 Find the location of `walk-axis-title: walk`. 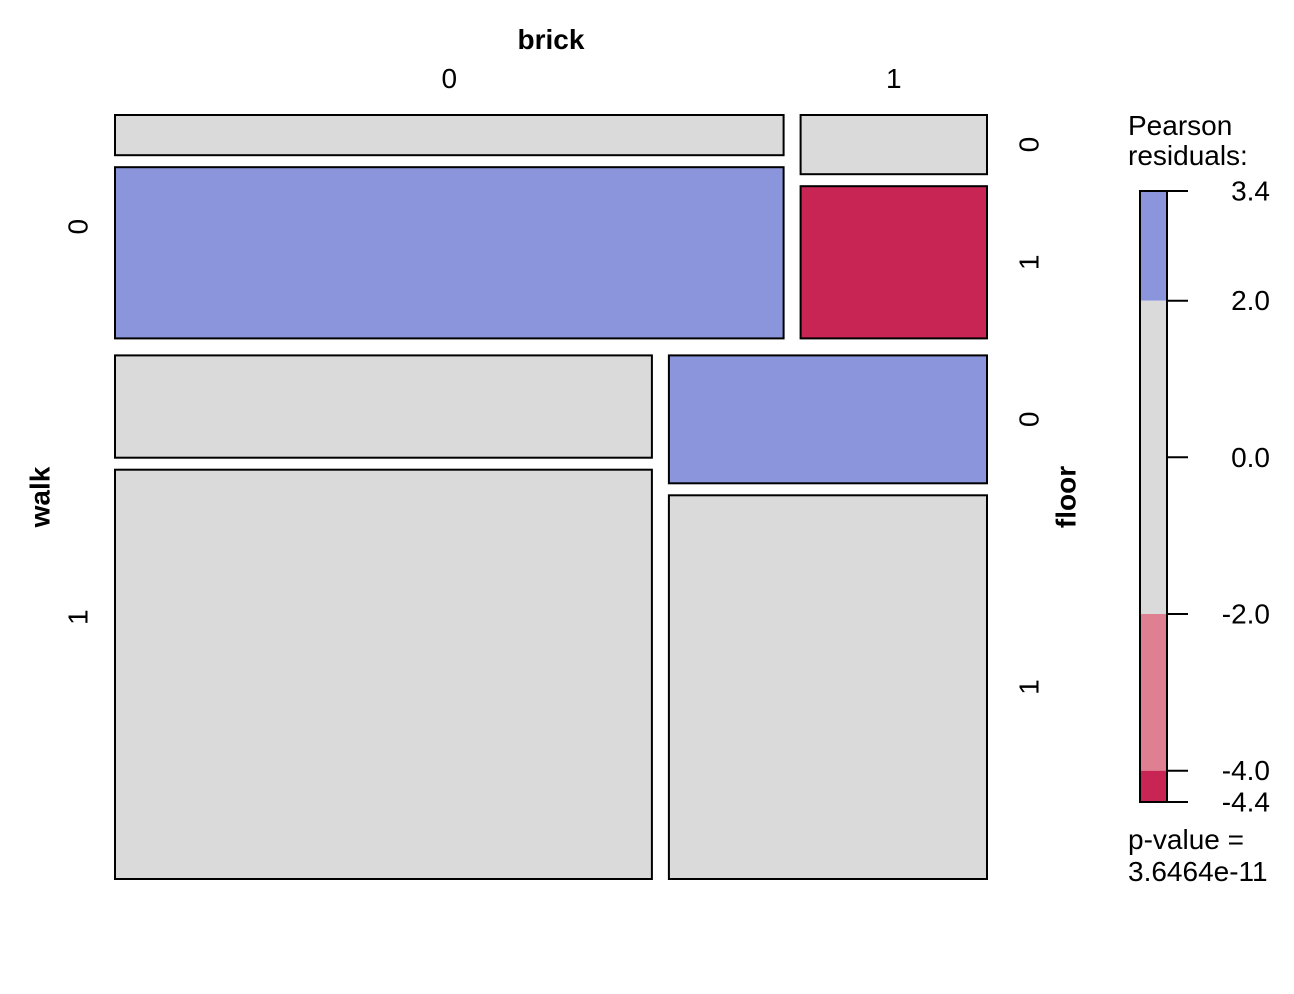

walk-axis-title: walk is located at coordinates (40, 497).